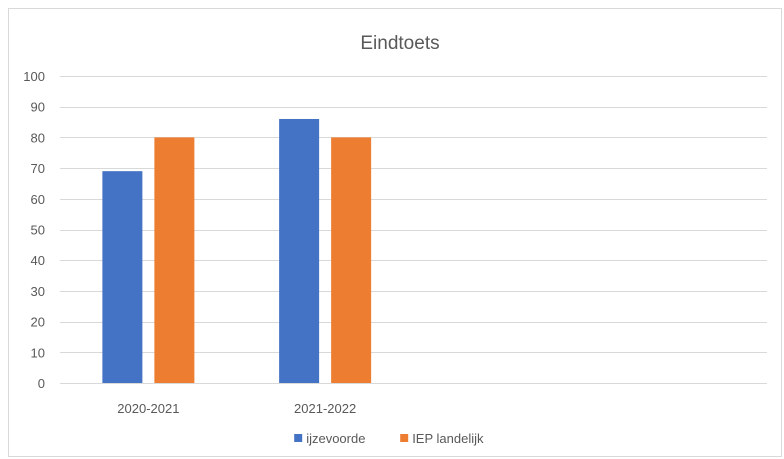 The width and height of the screenshot is (784, 459). I want to click on chart-title: Eindtoets, so click(399, 43).